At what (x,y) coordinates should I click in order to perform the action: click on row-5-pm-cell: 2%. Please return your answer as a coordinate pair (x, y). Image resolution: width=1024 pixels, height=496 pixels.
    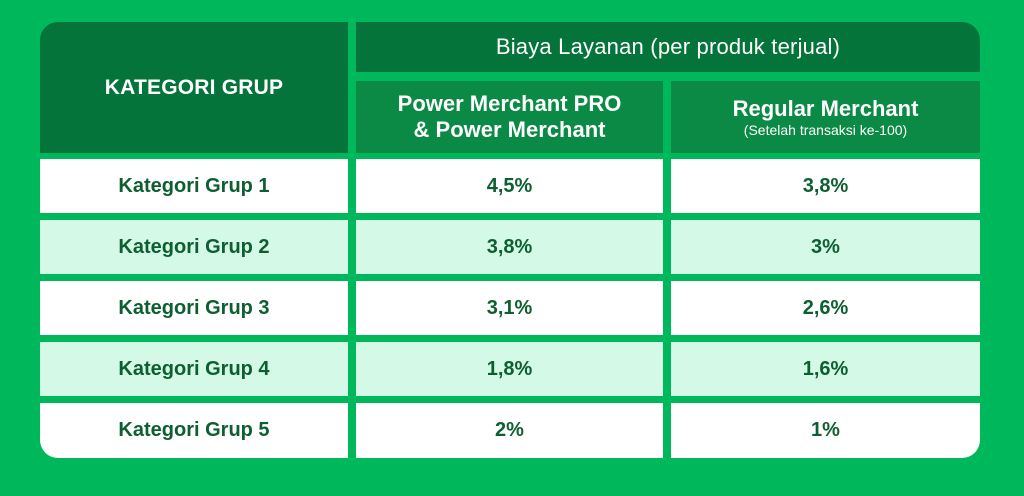
    Looking at the image, I should click on (509, 430).